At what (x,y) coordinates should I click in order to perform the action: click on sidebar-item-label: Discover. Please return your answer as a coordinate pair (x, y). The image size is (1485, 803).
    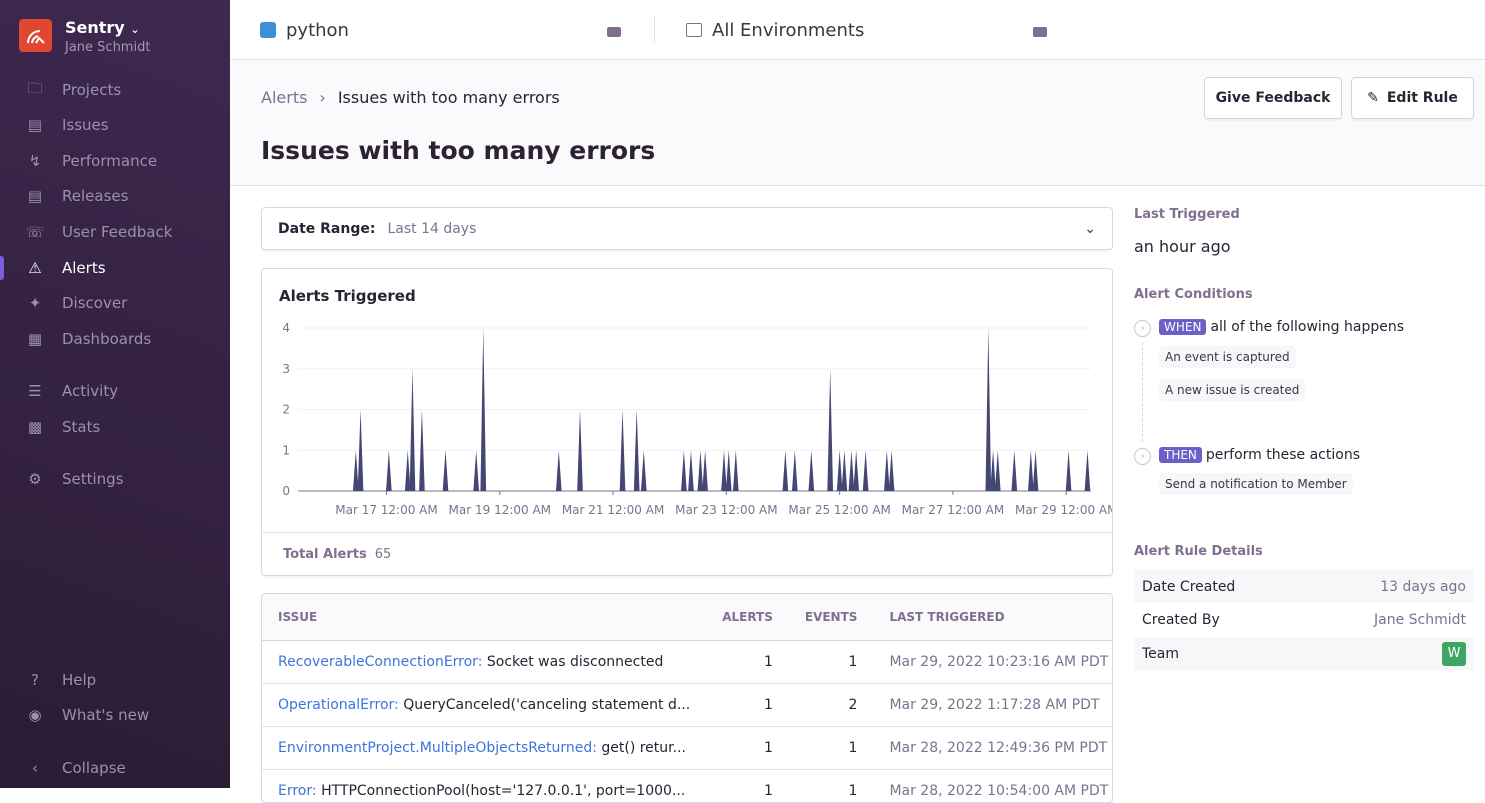
    Looking at the image, I should click on (95, 303).